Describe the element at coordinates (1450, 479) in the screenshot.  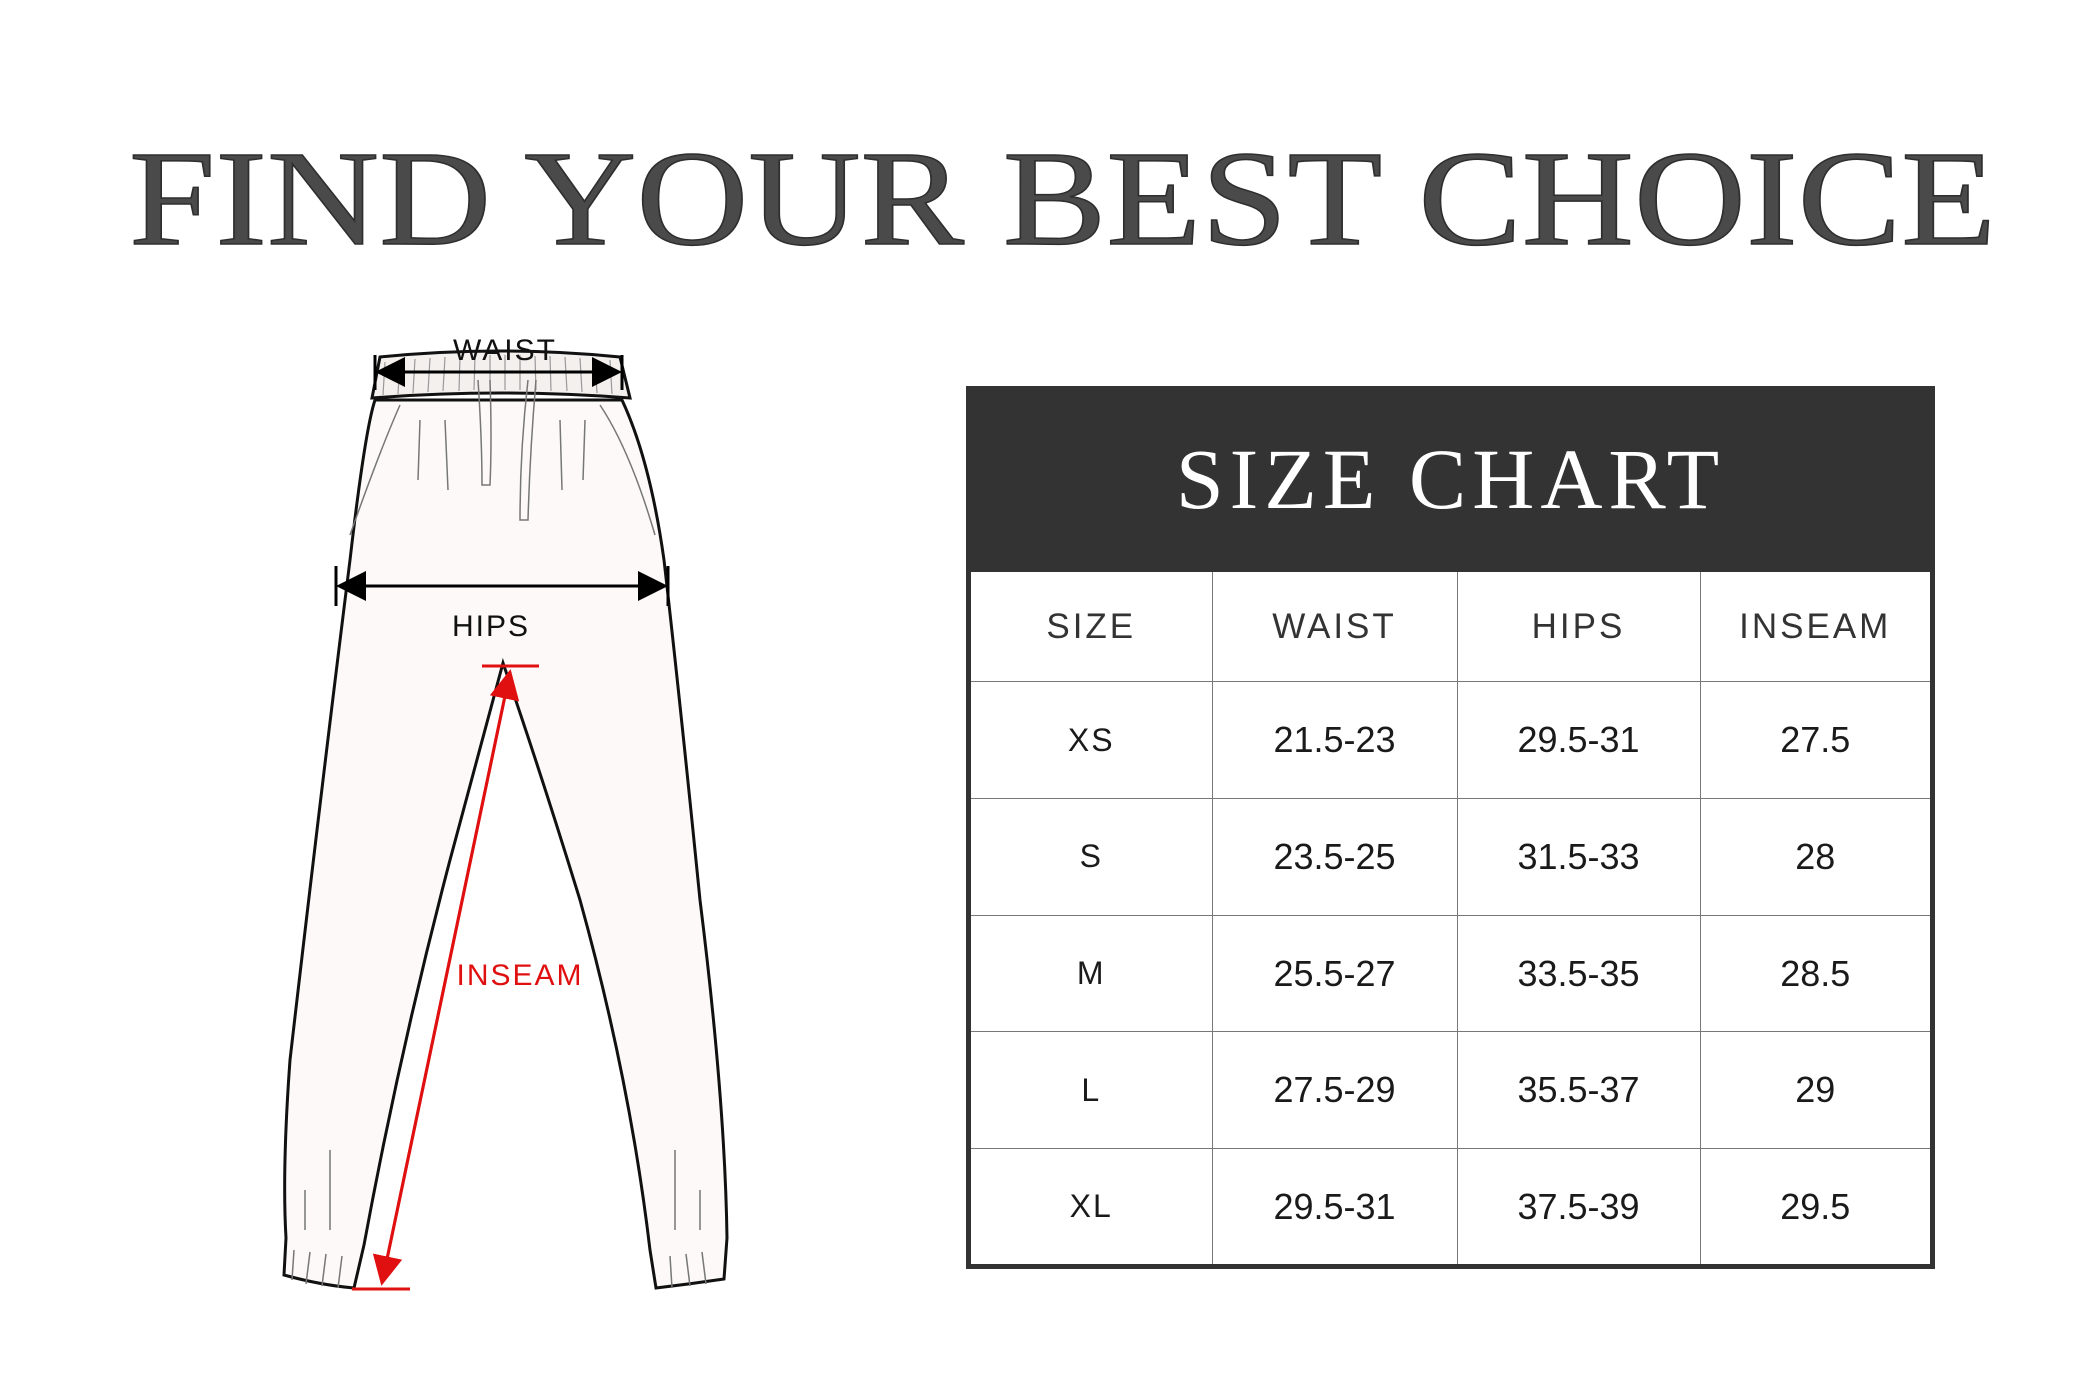
I see `size-chart-title: SIZE CHART` at that location.